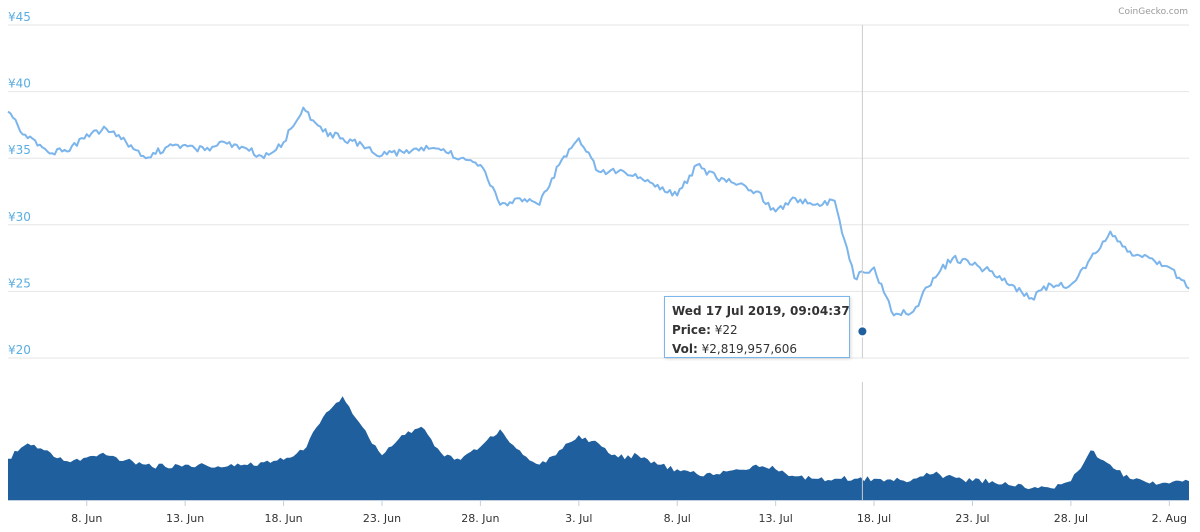 The image size is (1200, 532). Describe the element at coordinates (862, 331) in the screenshot. I see `hover-point-marker` at that location.